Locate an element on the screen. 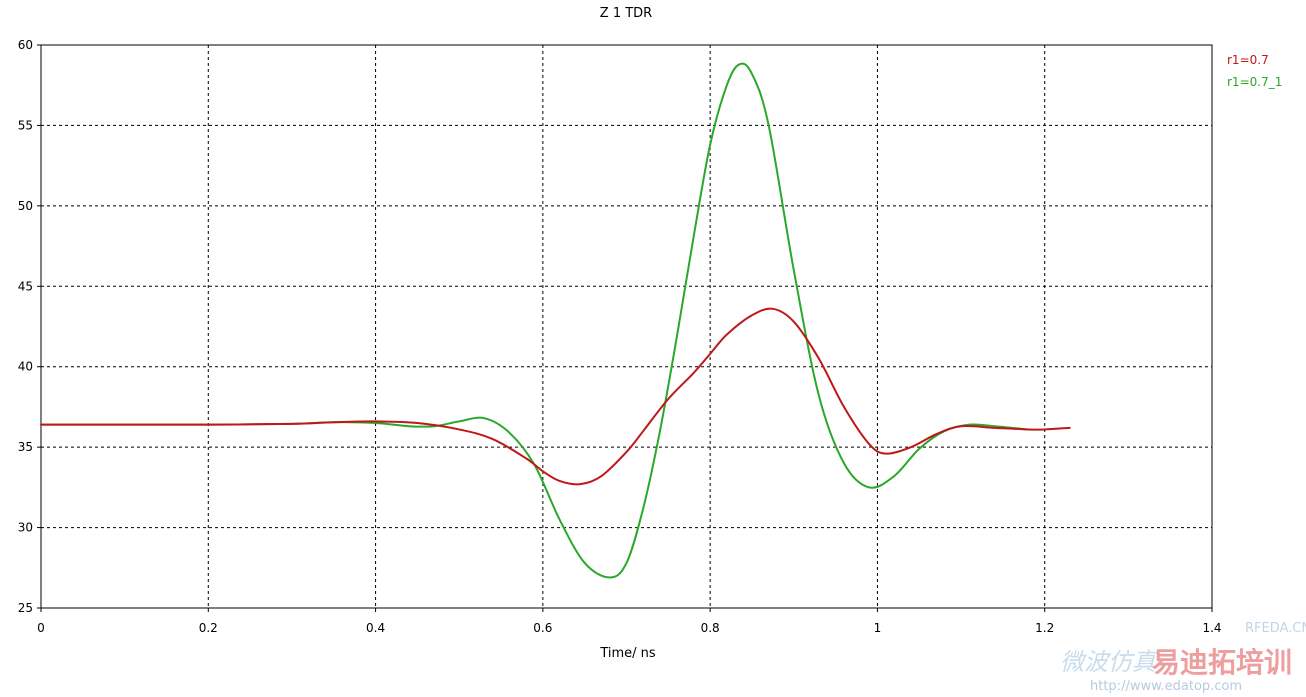  x-tick-label: 0.8 is located at coordinates (710, 628).